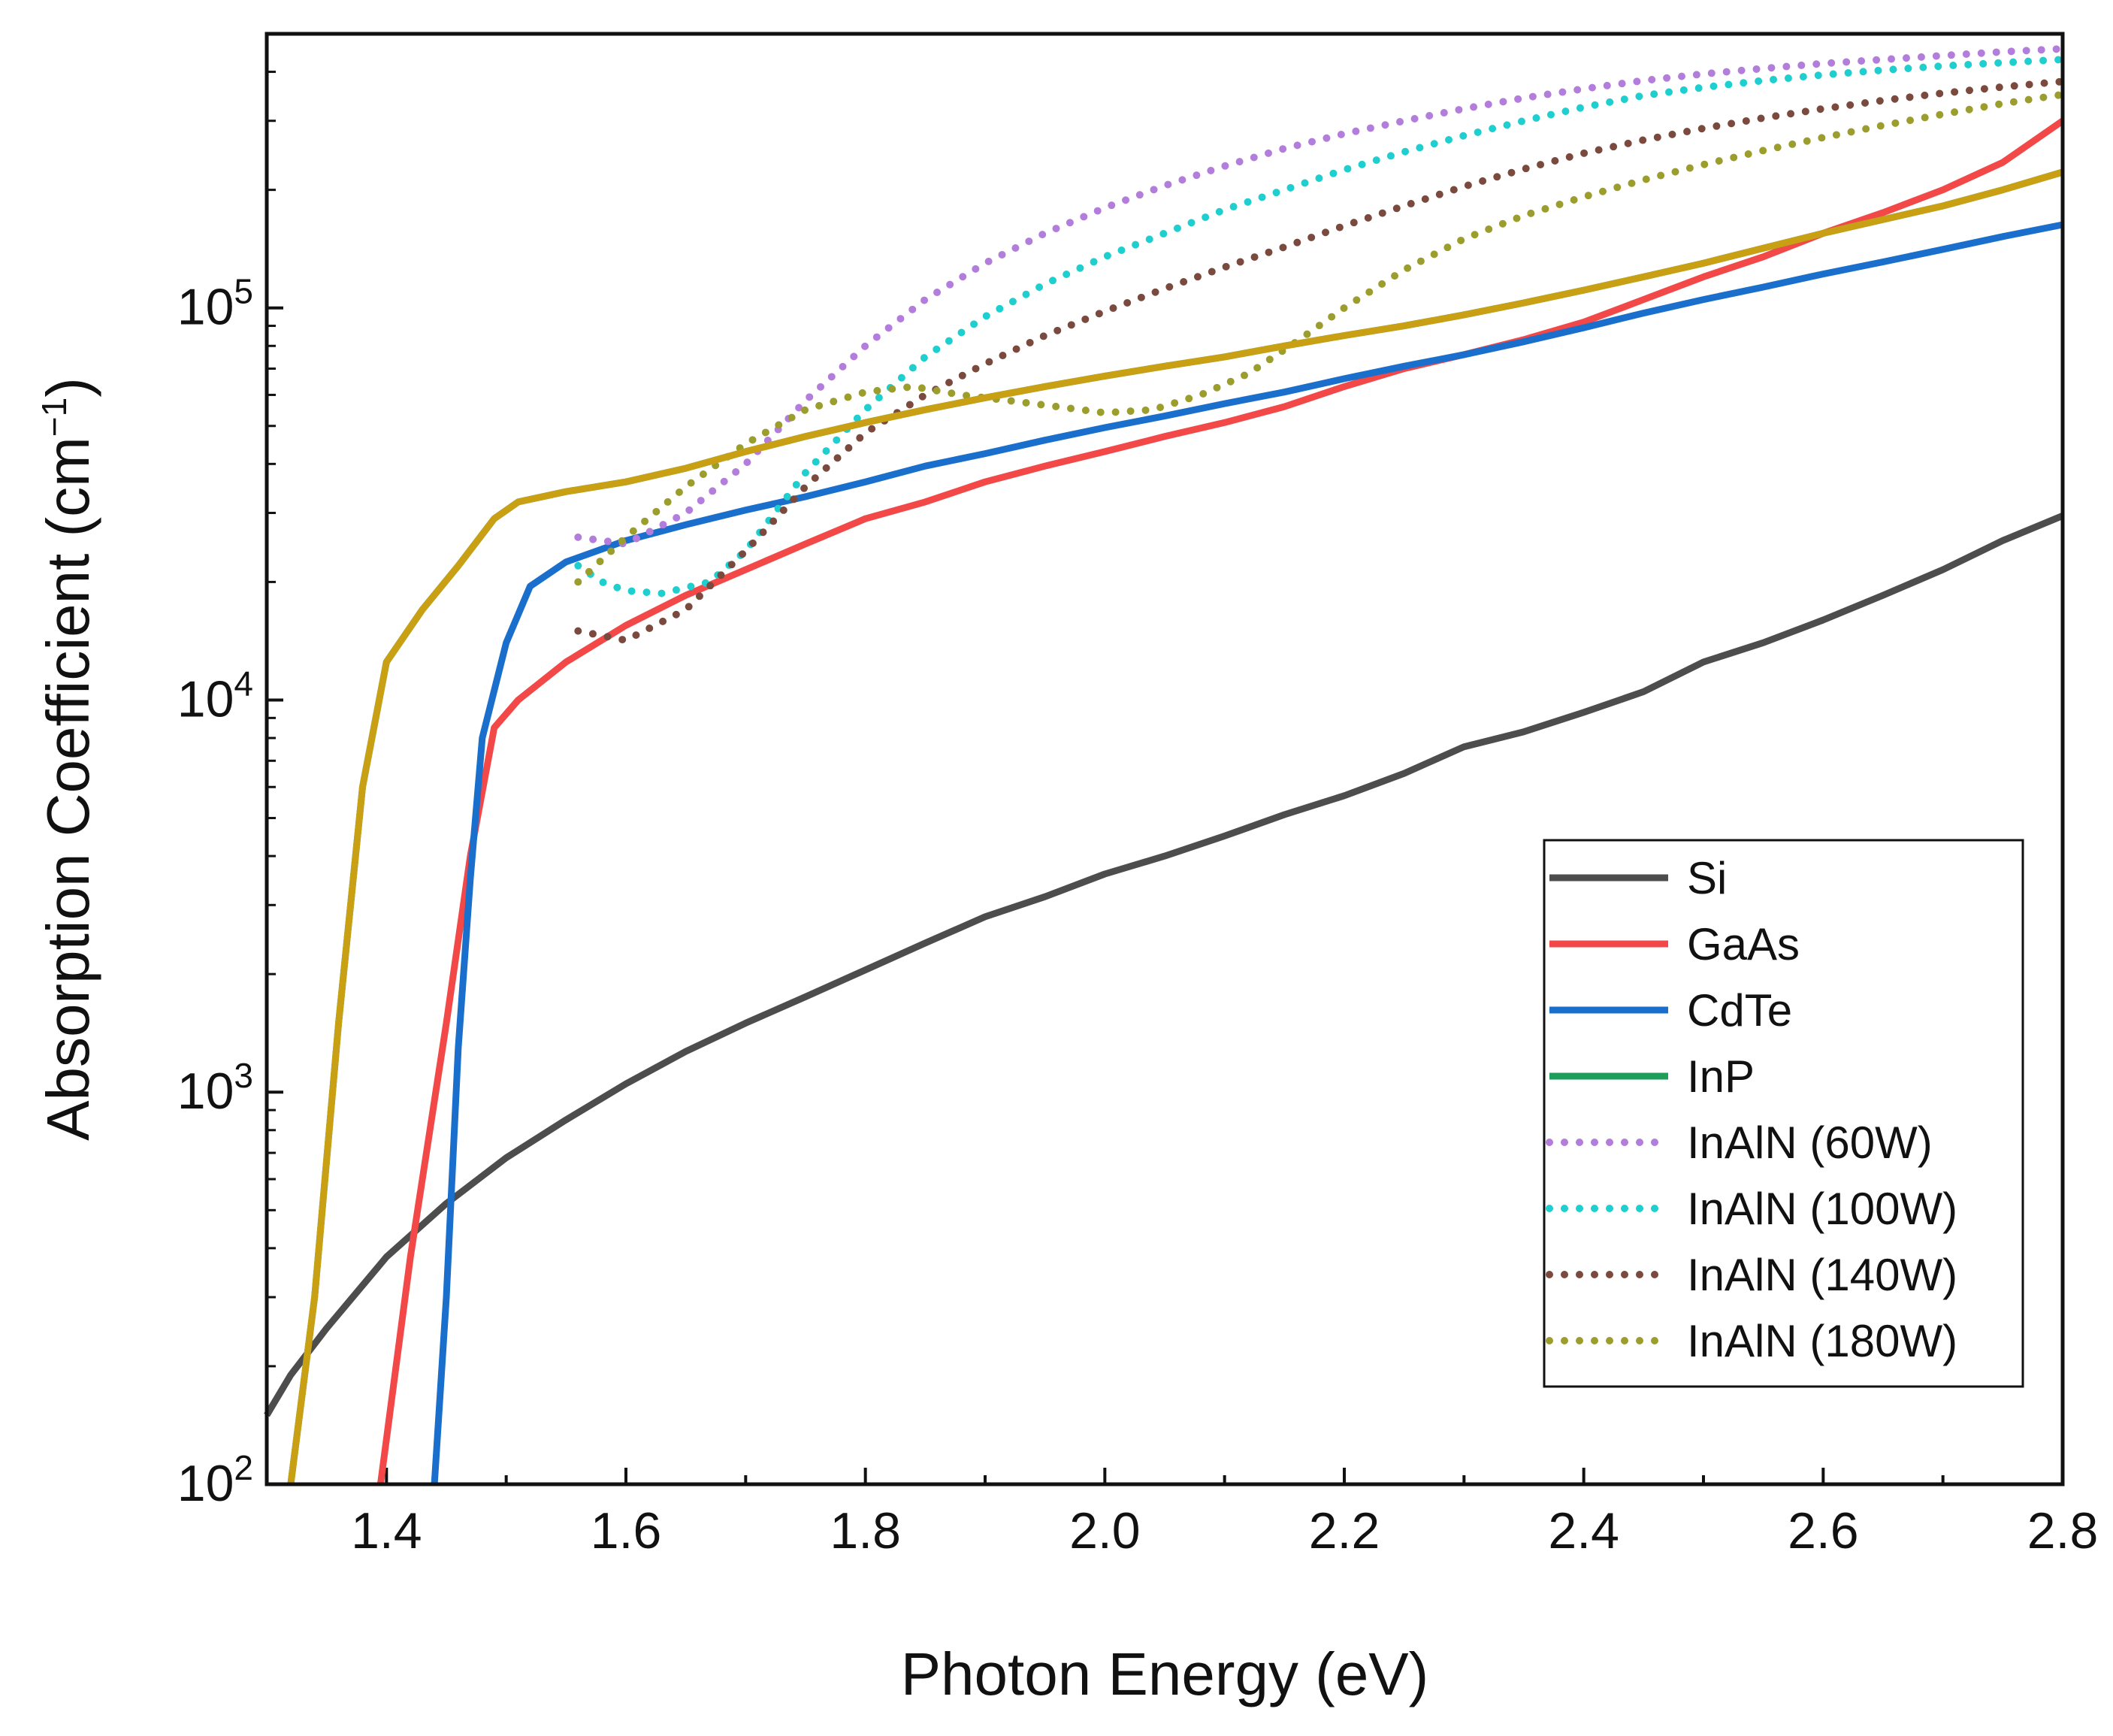 This screenshot has height=1736, width=2113. I want to click on y-tick-exponent: 4, so click(243, 683).